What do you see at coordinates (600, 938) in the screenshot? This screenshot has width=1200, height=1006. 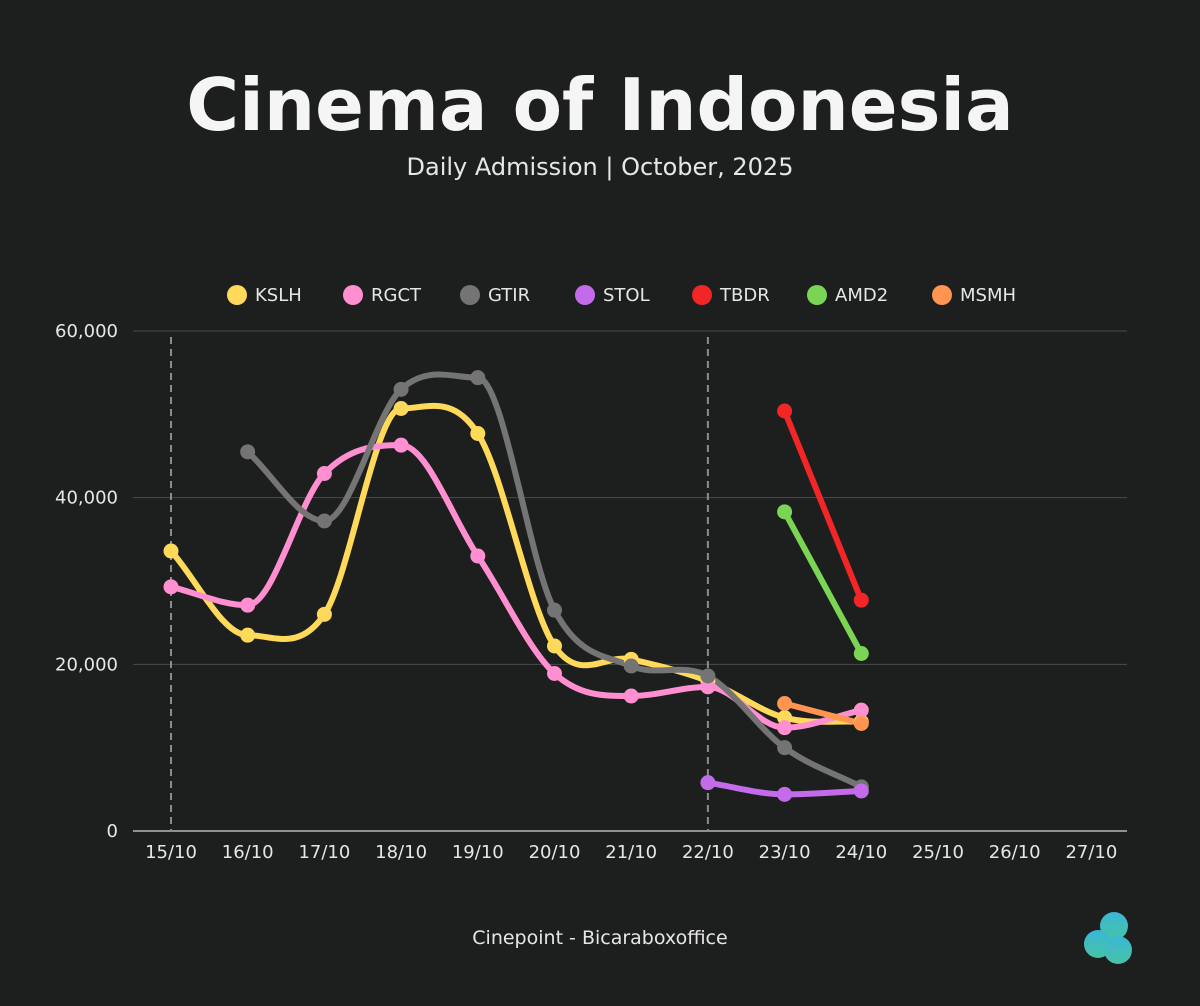 I see `source-credit: Cinepoint - Bicaraboxoffice` at bounding box center [600, 938].